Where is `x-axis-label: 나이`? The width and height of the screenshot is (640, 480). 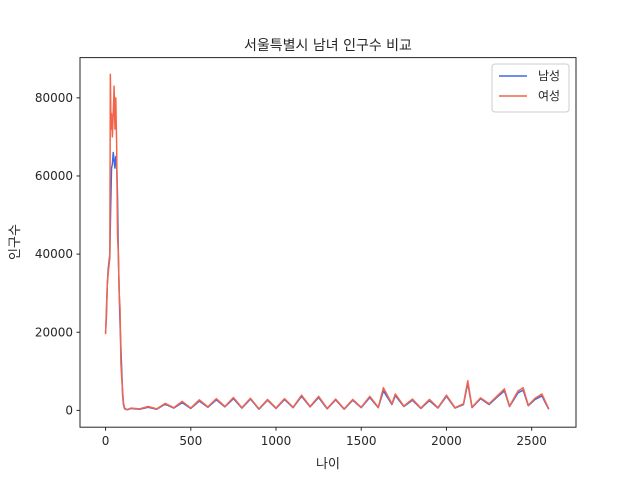
x-axis-label: 나이 is located at coordinates (328, 464).